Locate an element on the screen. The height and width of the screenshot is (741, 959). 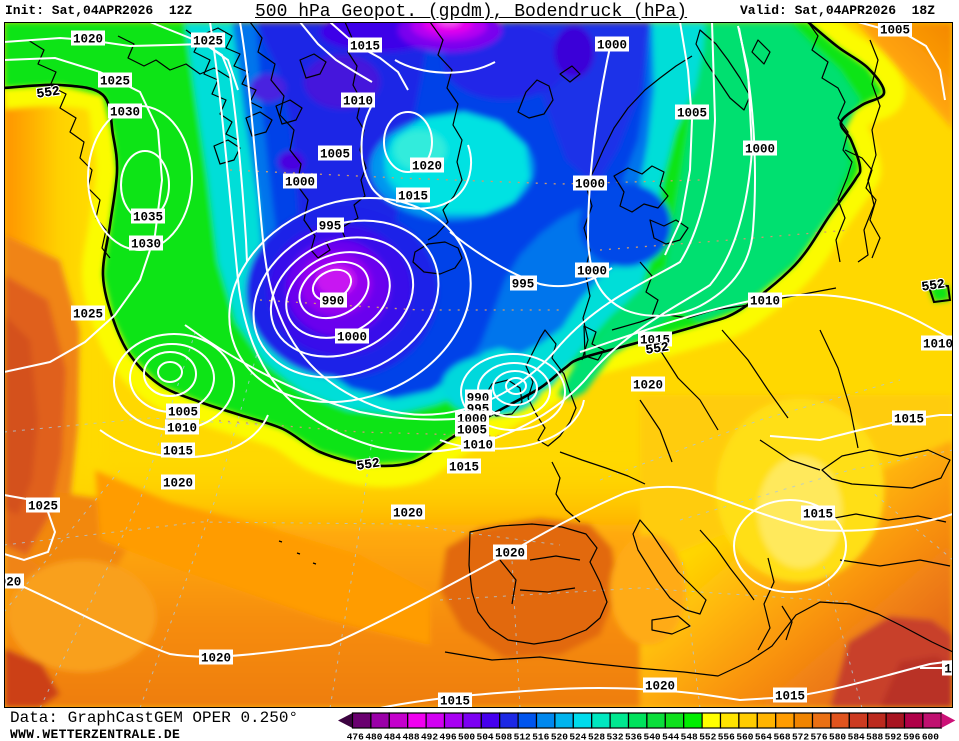
svg-text: 536 is located at coordinates (633, 736).